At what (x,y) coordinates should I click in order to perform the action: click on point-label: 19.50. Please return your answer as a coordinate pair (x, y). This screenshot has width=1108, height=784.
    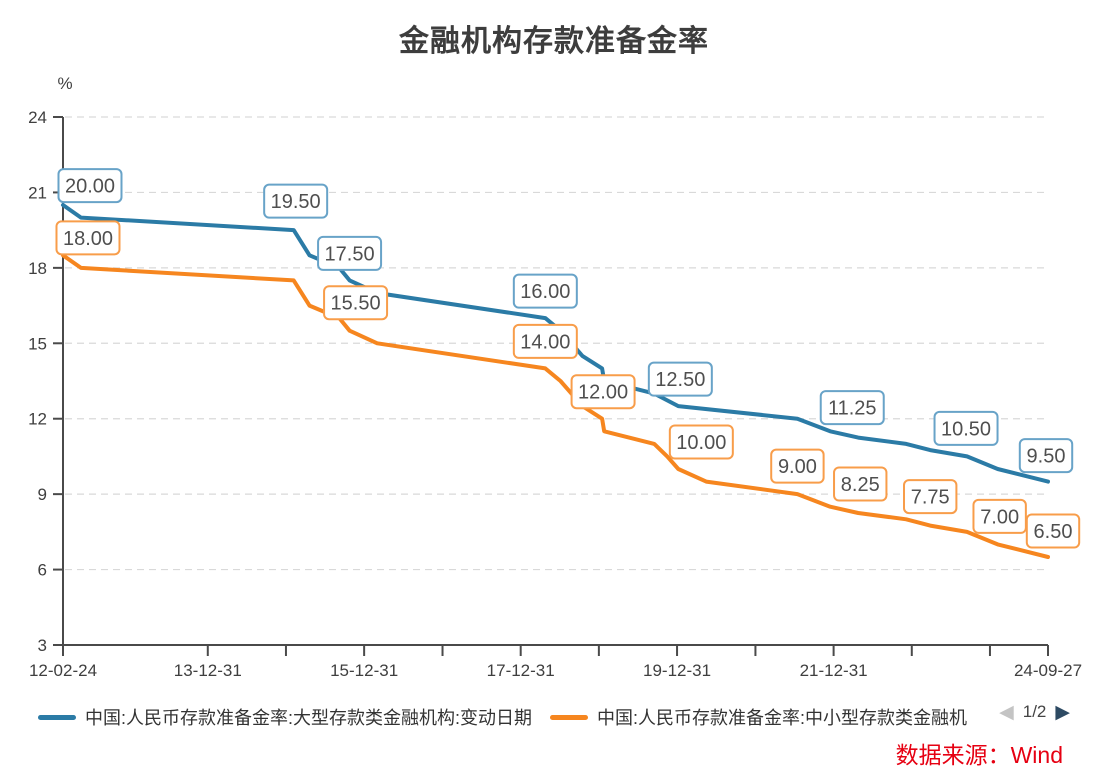
    Looking at the image, I should click on (296, 202).